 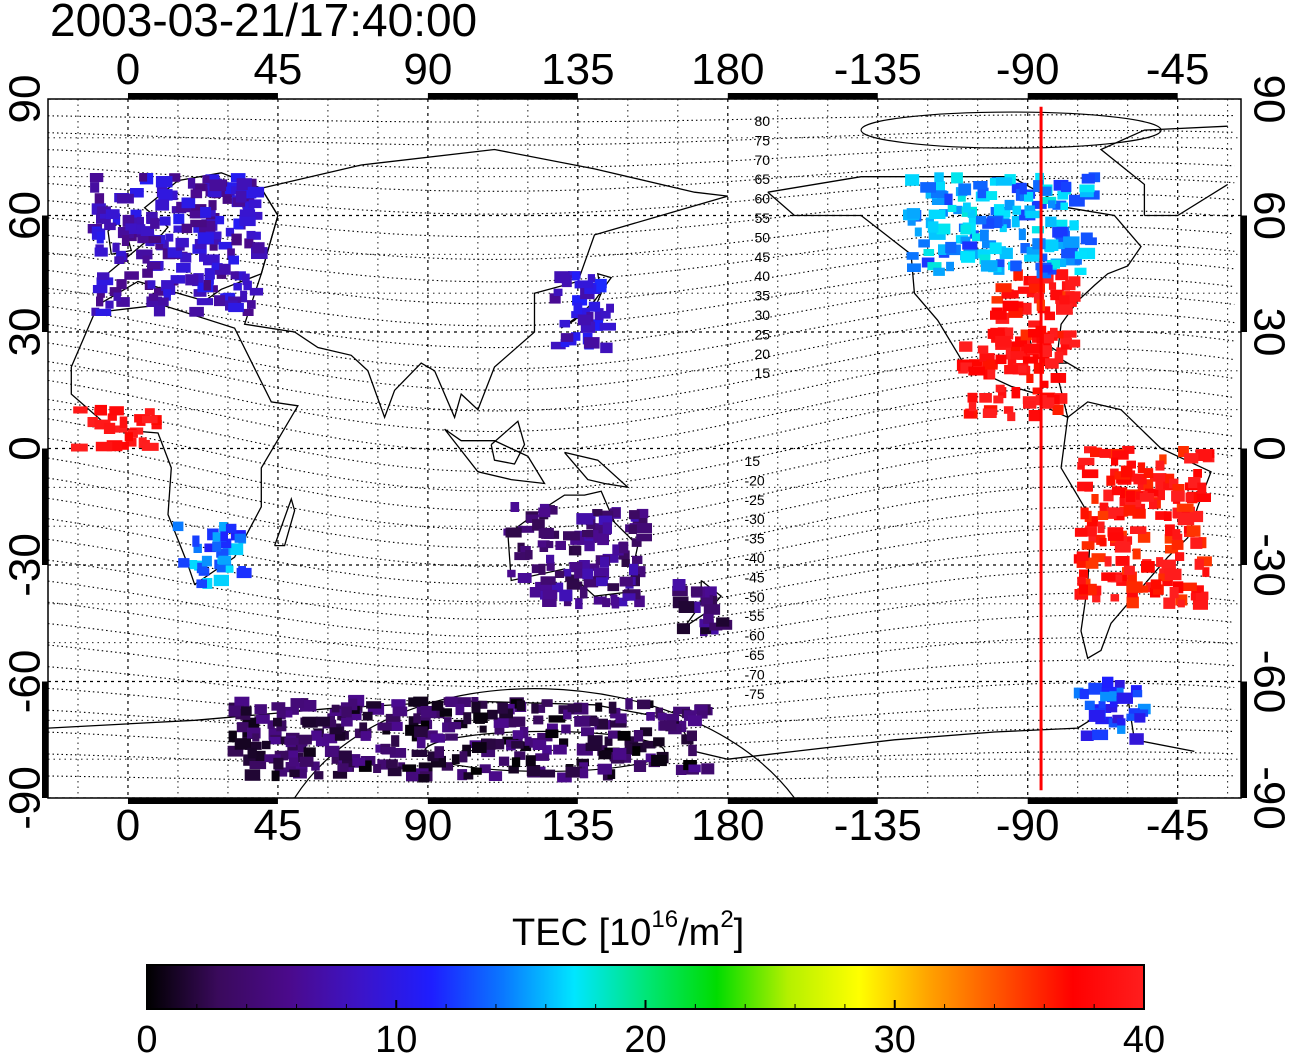 What do you see at coordinates (878, 825) in the screenshot?
I see `lon-tick-label-bottom: -135` at bounding box center [878, 825].